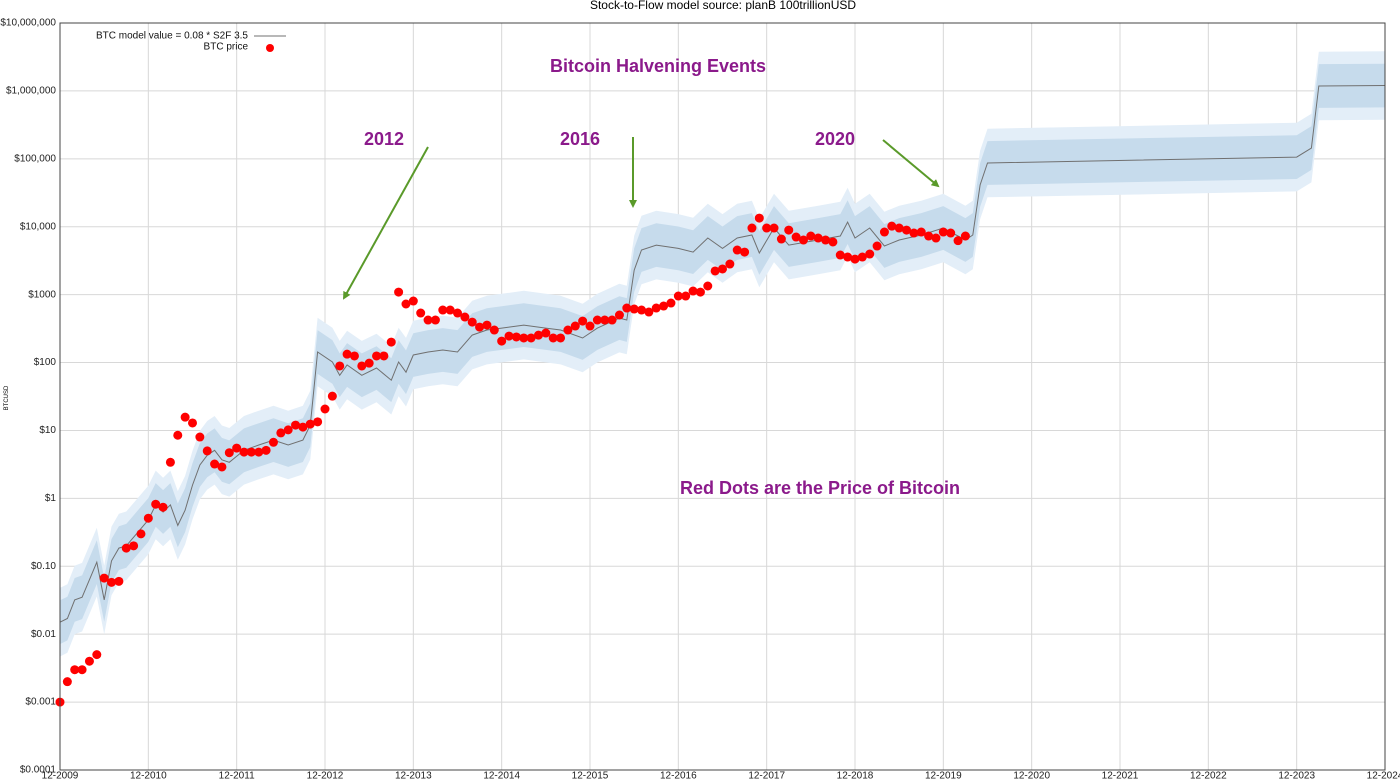  What do you see at coordinates (1120, 776) in the screenshot?
I see `x-tick-label: 12-2021` at bounding box center [1120, 776].